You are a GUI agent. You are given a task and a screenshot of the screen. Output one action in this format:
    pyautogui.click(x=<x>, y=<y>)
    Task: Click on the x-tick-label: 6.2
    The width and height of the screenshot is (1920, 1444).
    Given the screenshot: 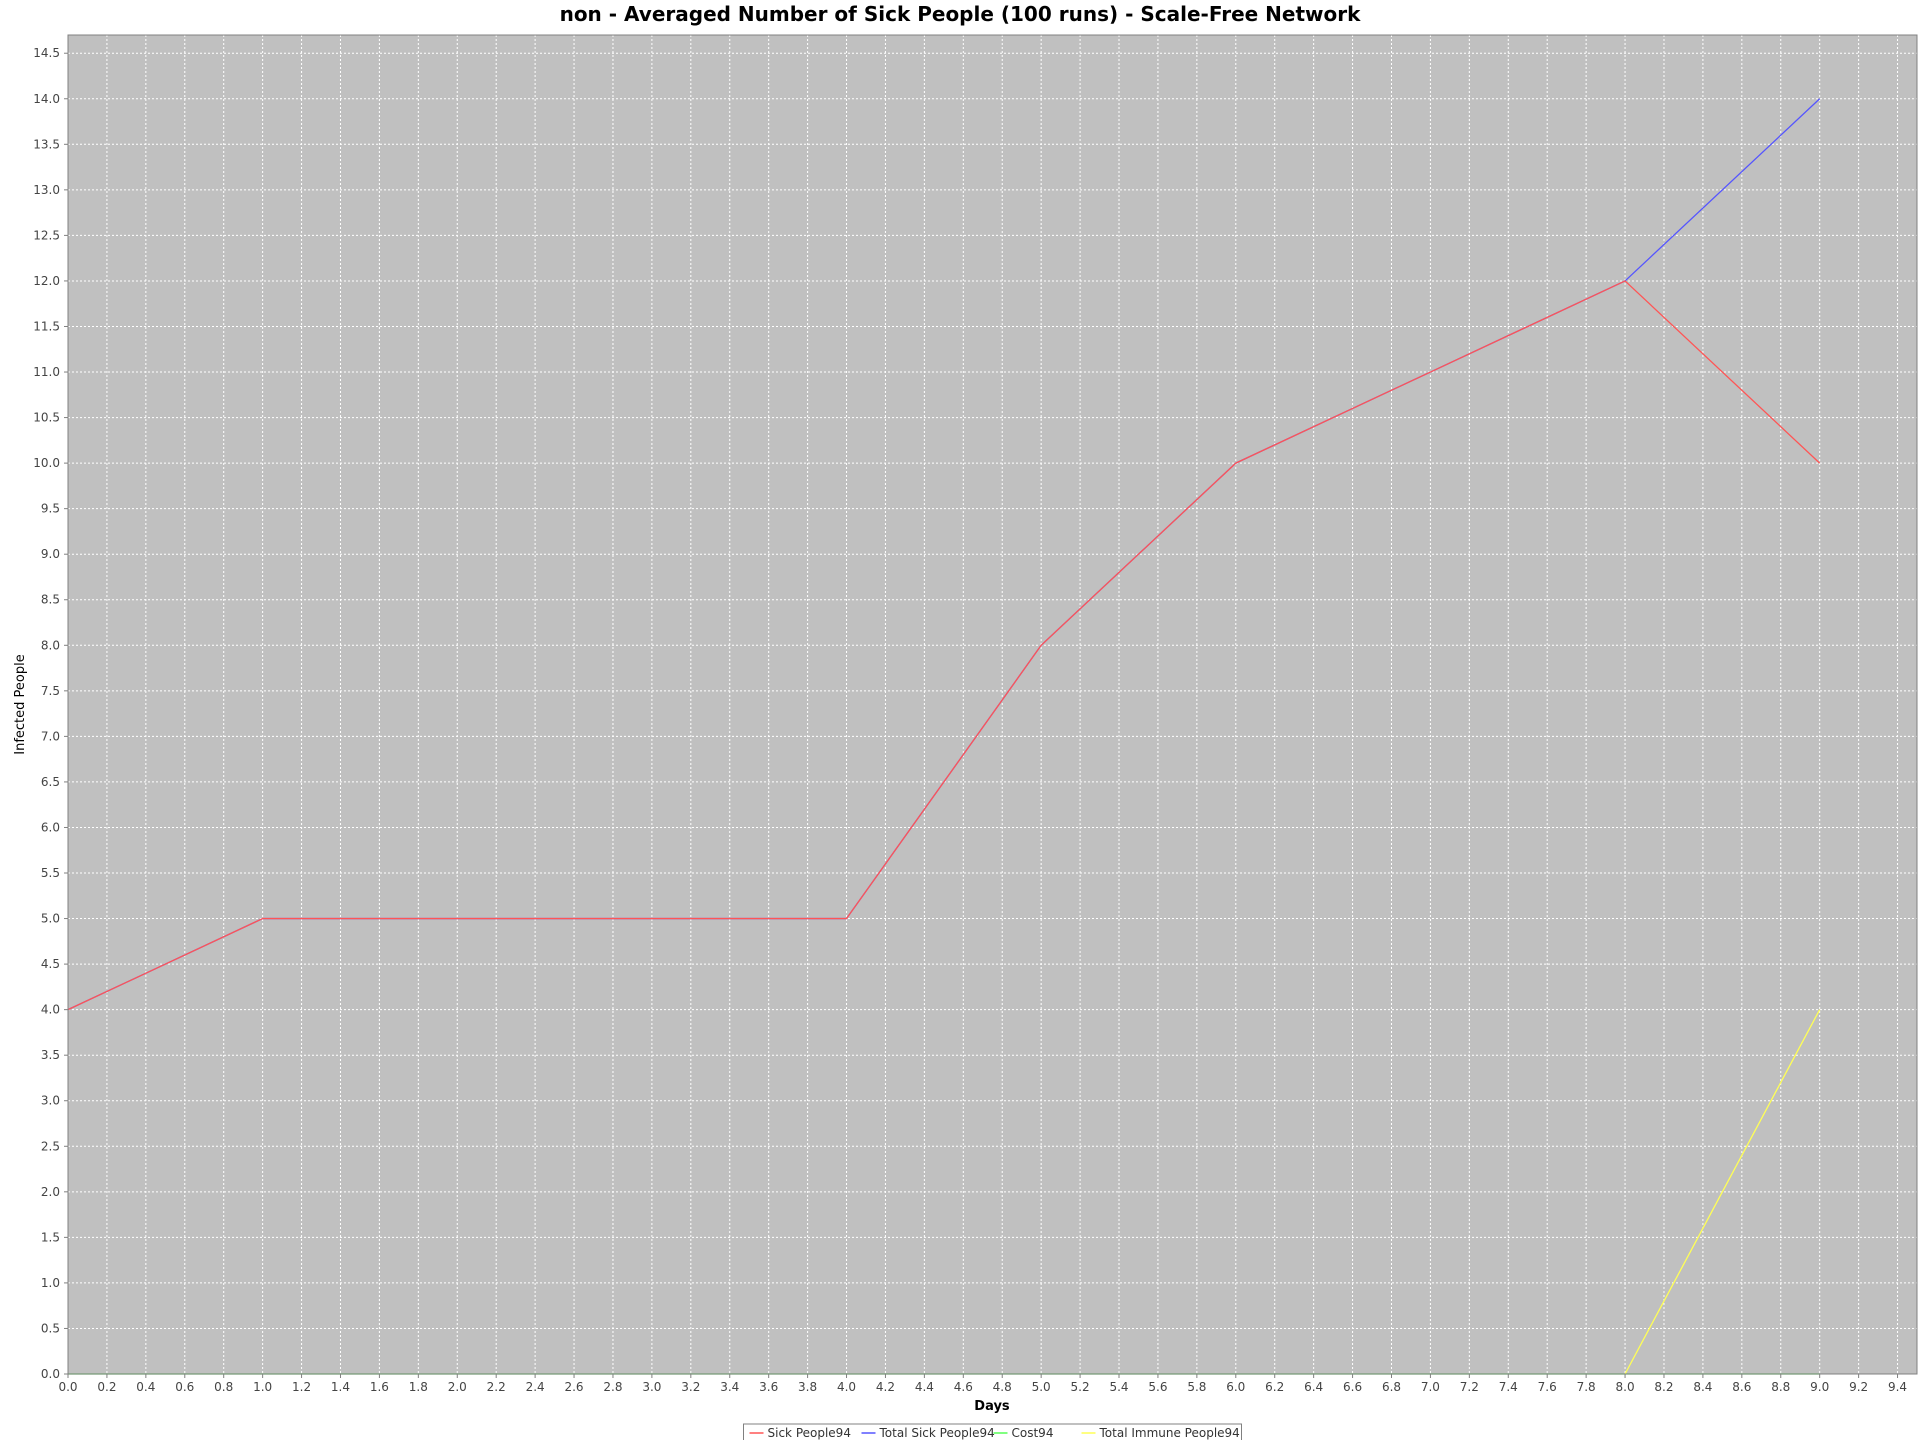 What is the action you would take?
    pyautogui.click(x=1274, y=1387)
    